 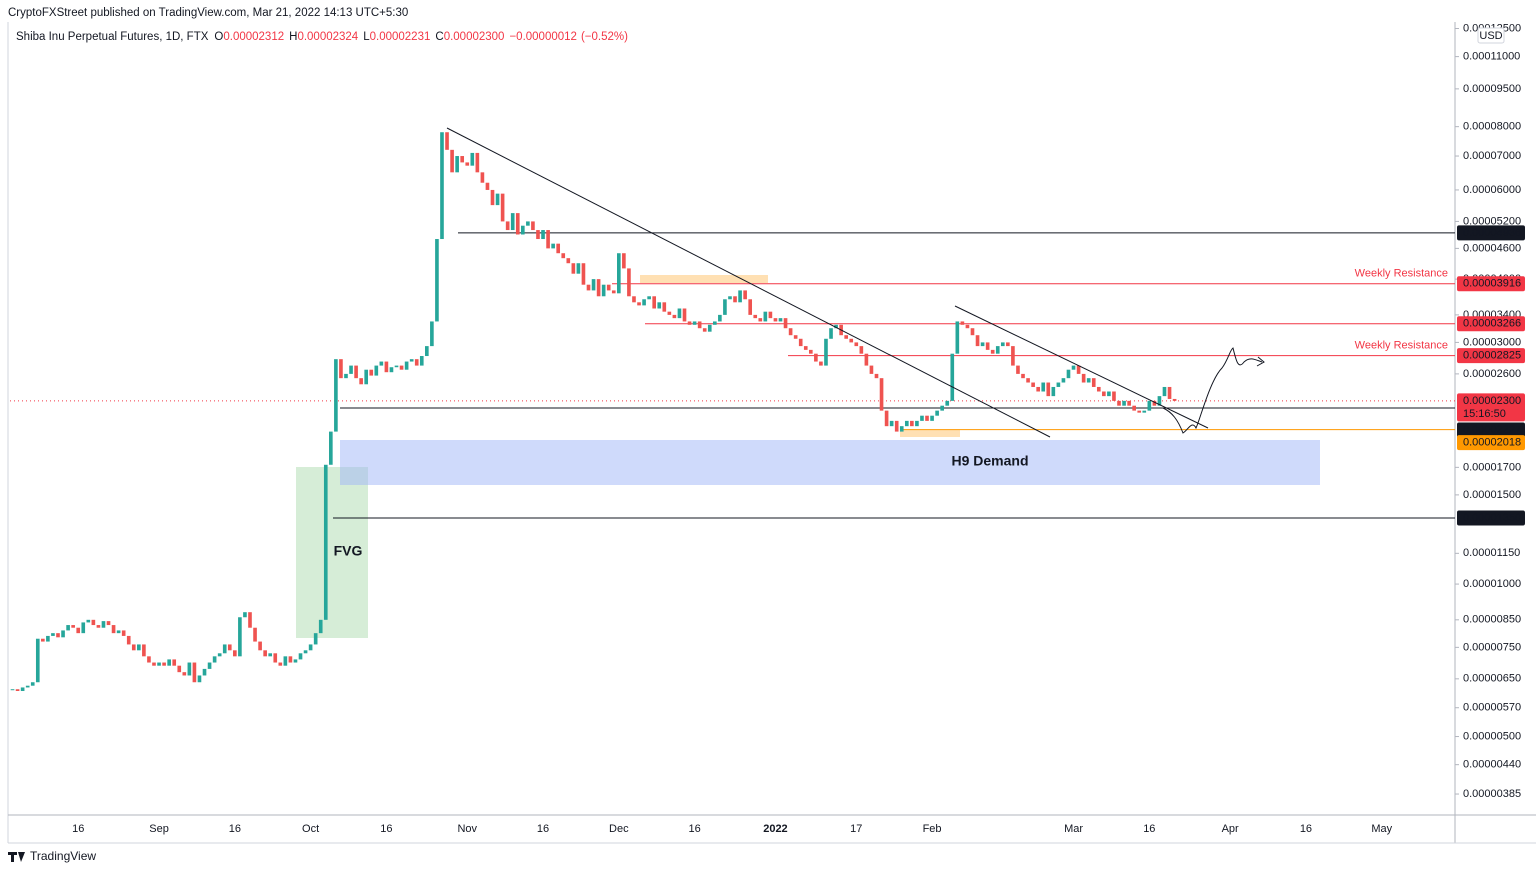 What do you see at coordinates (253, 37) in the screenshot?
I see `legend-item: 0.00002312` at bounding box center [253, 37].